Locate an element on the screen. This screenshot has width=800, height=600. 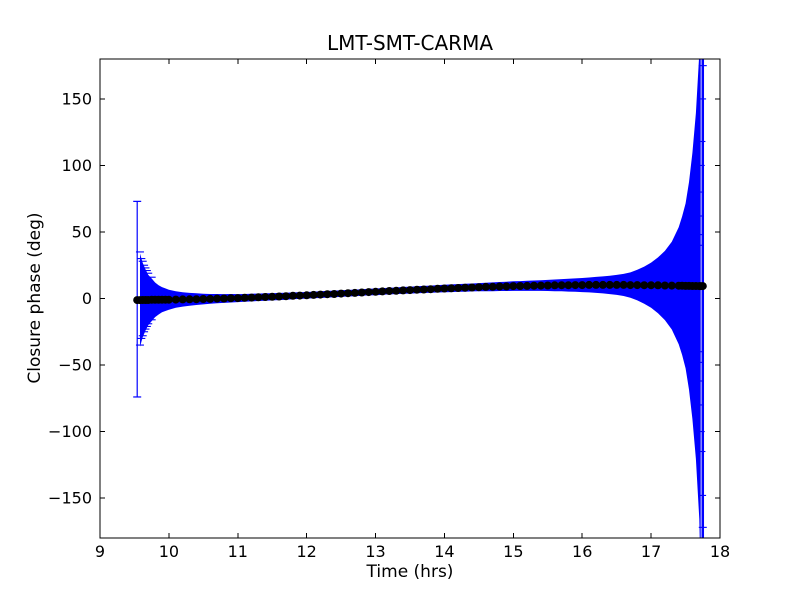
y-tick-labels: −150 −100 −50 0 50 100 150 is located at coordinates (70, 298).